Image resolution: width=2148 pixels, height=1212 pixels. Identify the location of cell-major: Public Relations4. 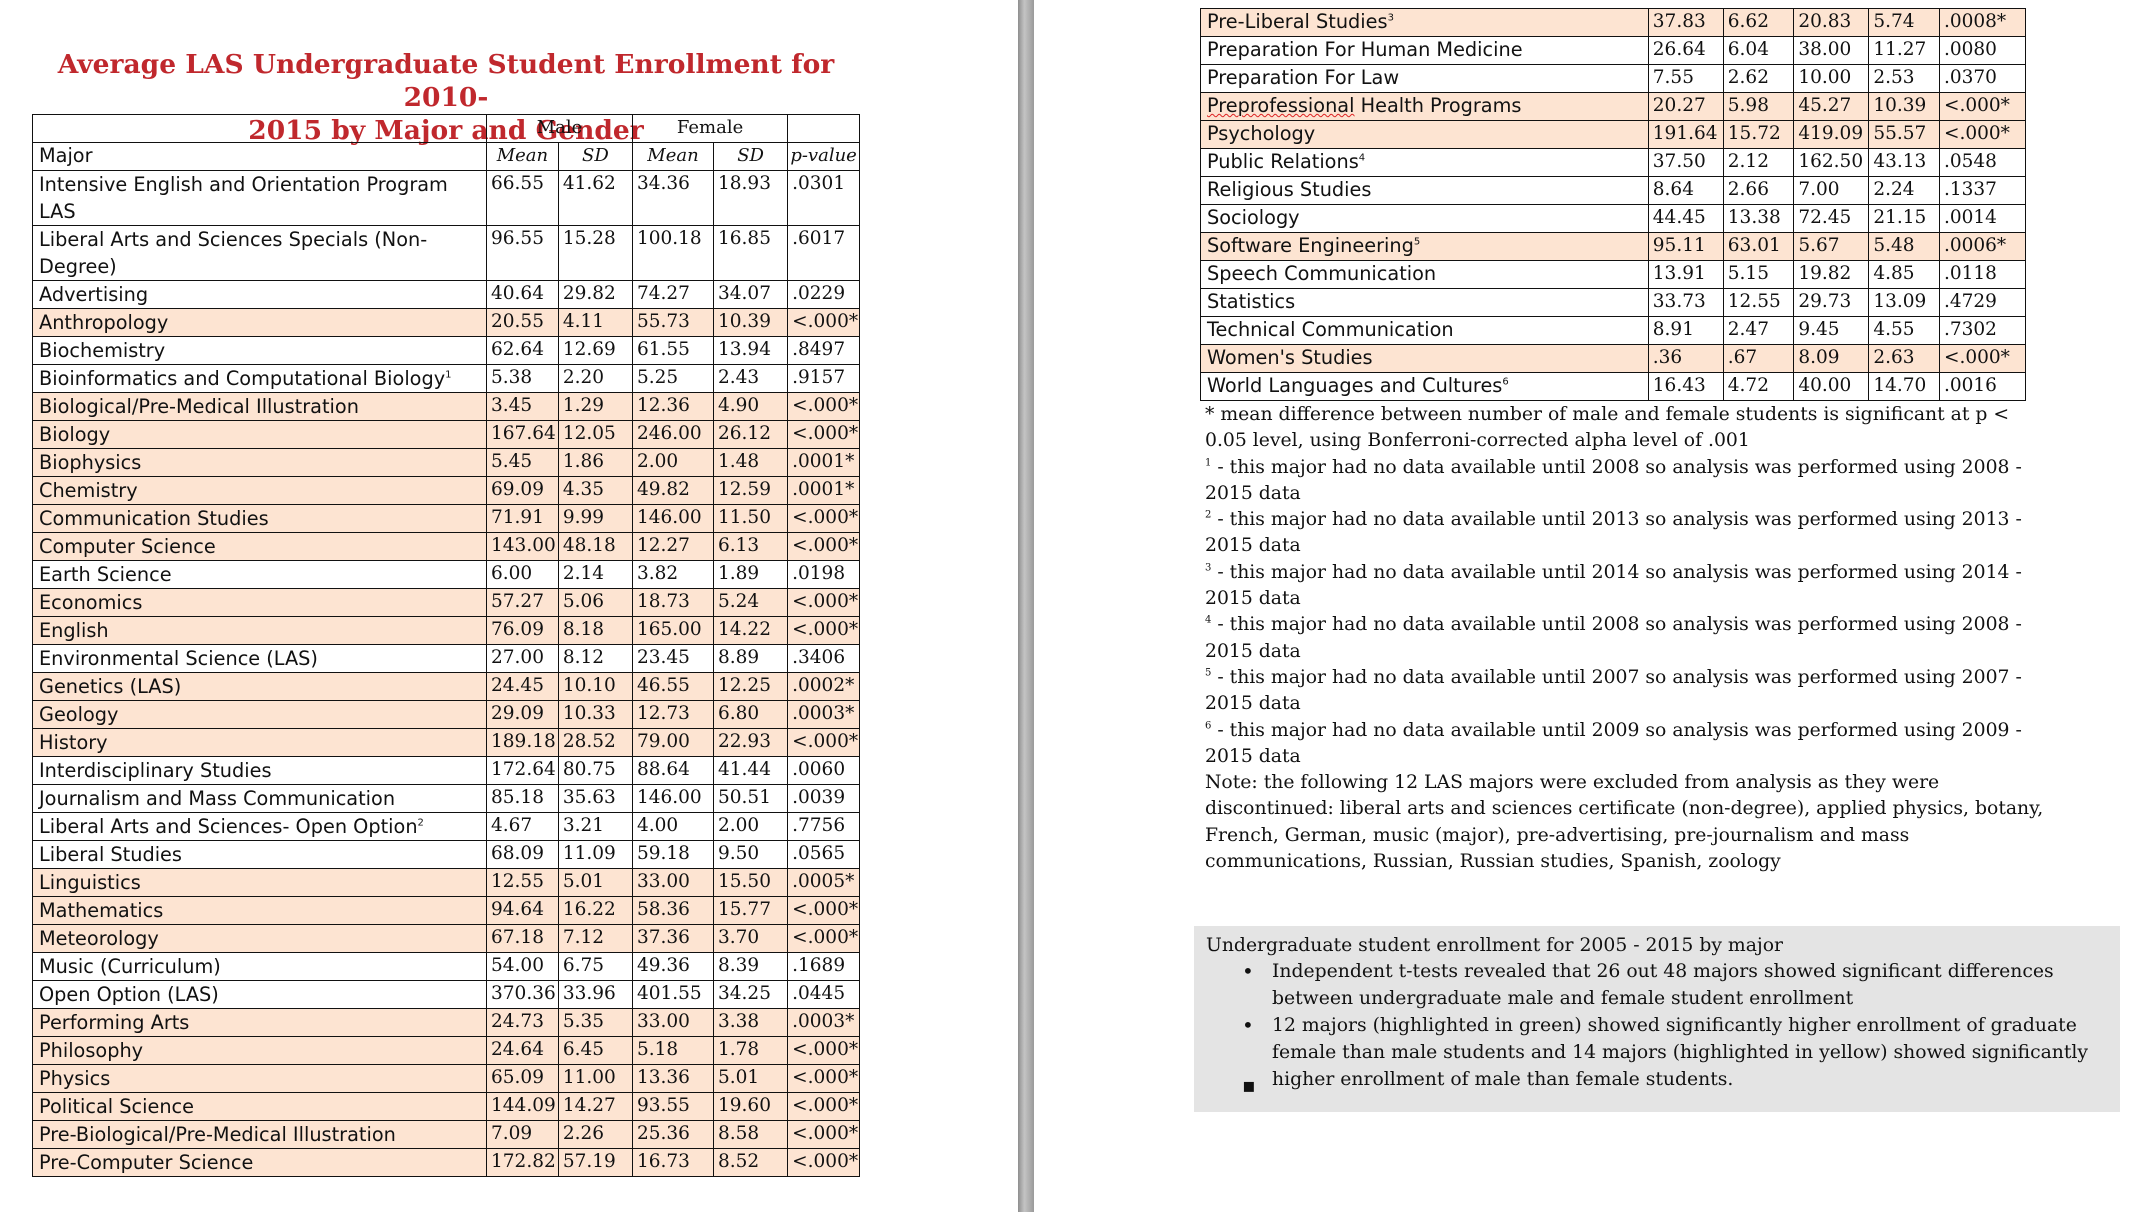
(1424, 162).